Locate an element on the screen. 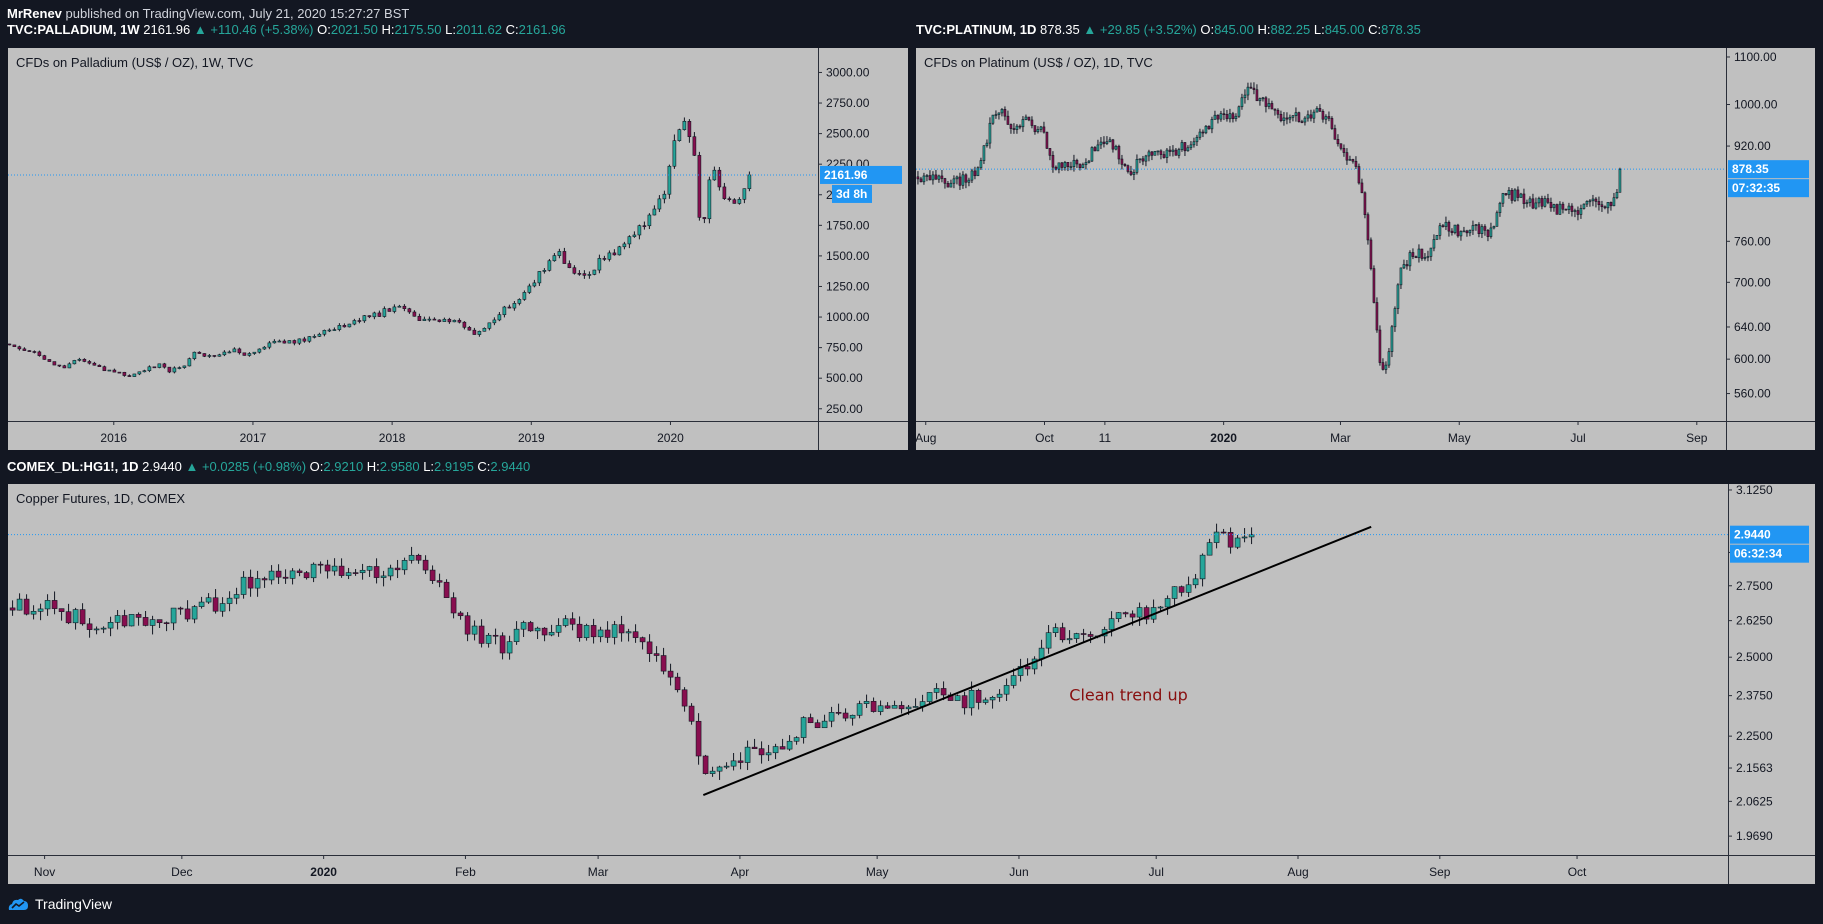 The height and width of the screenshot is (924, 1823). author-name: MrRenev is located at coordinates (34, 13).